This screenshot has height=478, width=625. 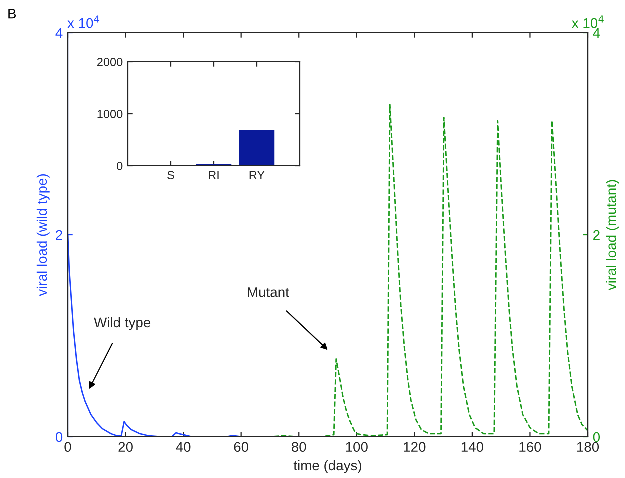 I want to click on x-tick-label: 60, so click(x=241, y=447).